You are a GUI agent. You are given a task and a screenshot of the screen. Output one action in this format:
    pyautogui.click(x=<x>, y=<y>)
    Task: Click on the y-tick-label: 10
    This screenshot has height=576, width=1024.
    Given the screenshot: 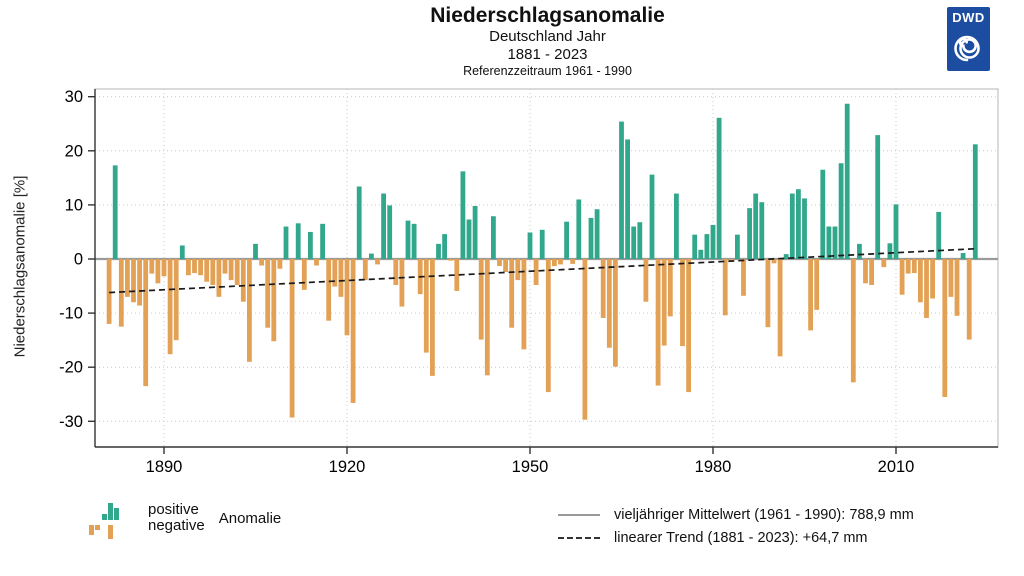 What is the action you would take?
    pyautogui.click(x=74, y=205)
    